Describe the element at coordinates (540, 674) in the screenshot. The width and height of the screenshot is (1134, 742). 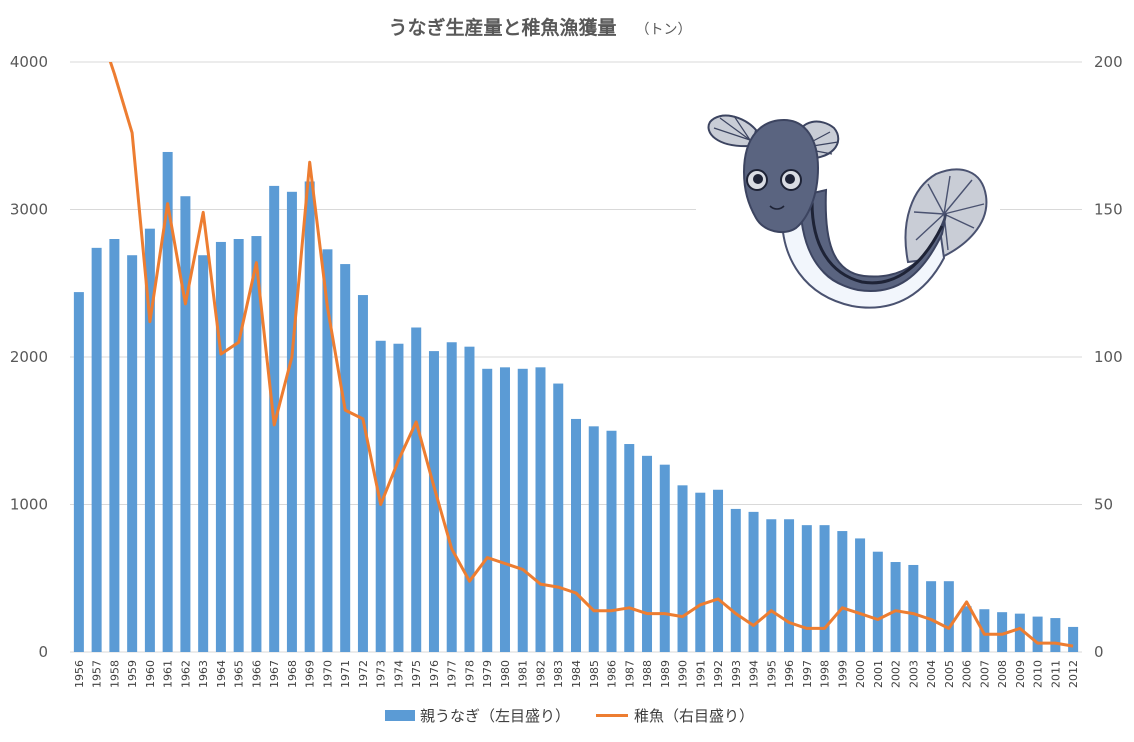
I see `x-tick-label: 1982` at that location.